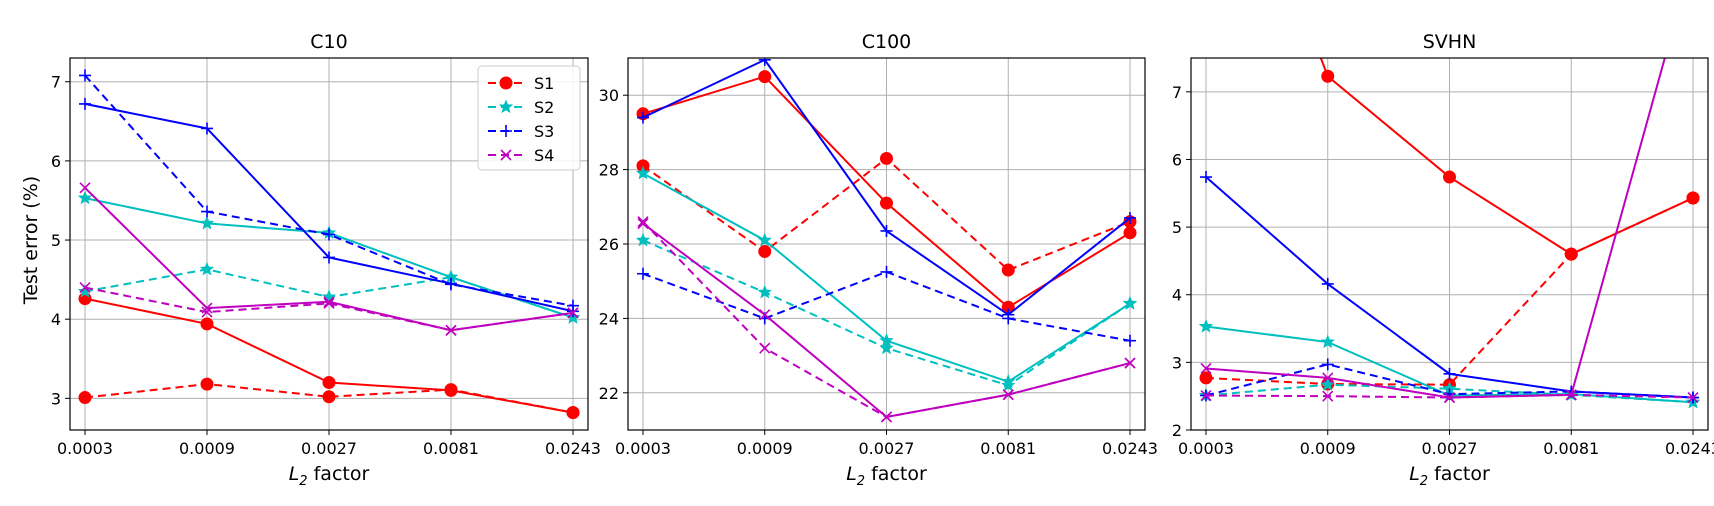 The image size is (1714, 506). What do you see at coordinates (521, 131) in the screenshot?
I see `legend-entry-s3: S3` at bounding box center [521, 131].